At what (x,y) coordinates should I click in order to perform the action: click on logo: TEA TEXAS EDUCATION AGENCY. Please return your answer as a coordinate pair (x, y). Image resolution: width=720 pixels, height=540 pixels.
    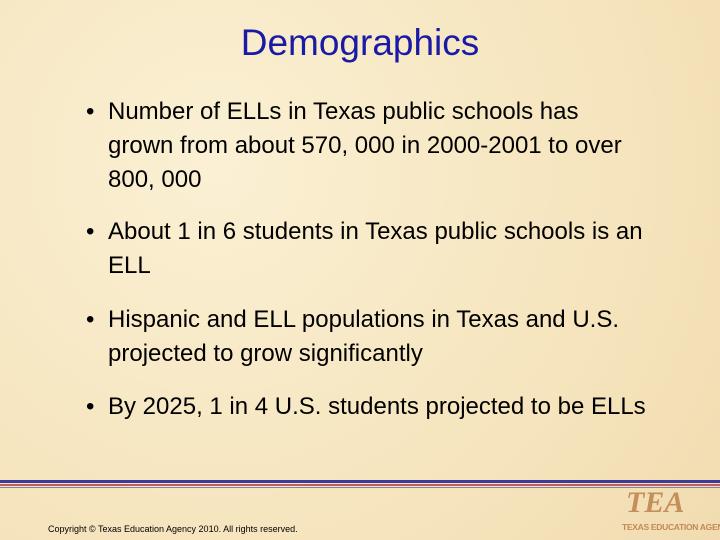
    Looking at the image, I should click on (670, 513).